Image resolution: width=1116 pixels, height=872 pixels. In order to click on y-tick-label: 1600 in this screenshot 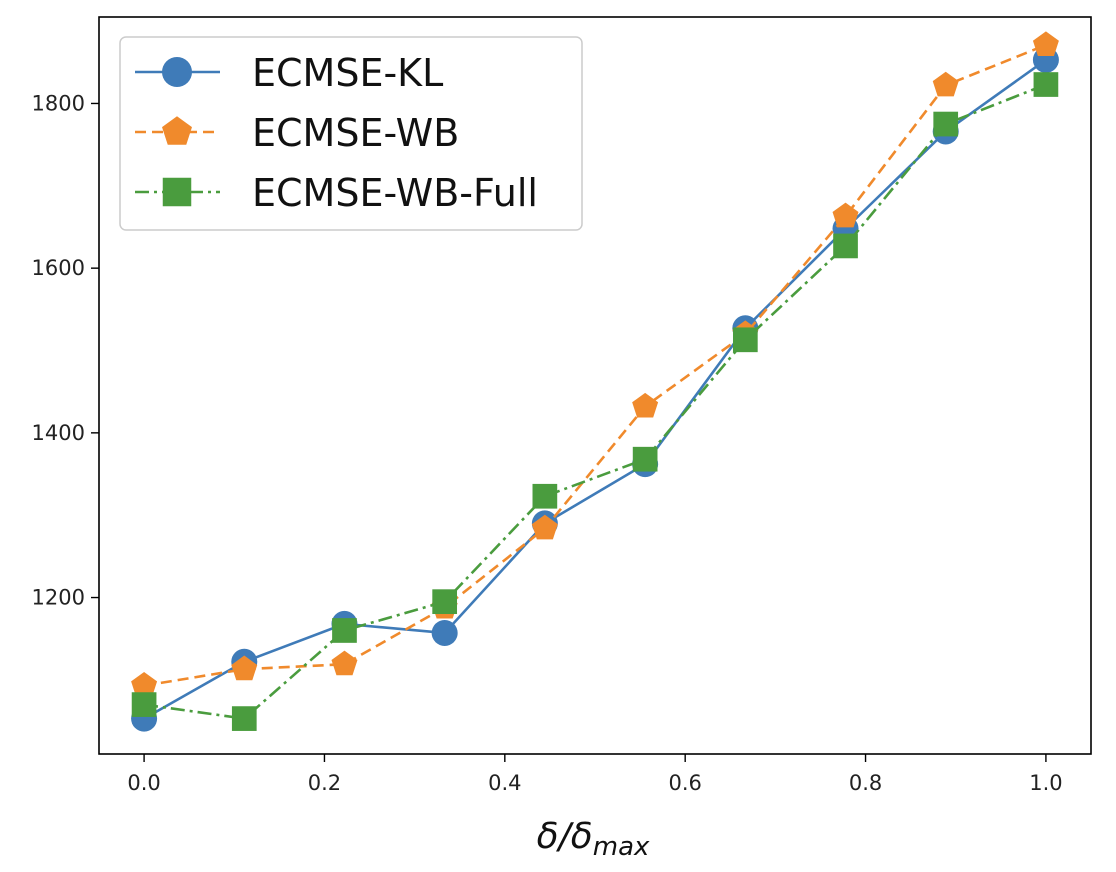, I will do `click(58, 268)`.